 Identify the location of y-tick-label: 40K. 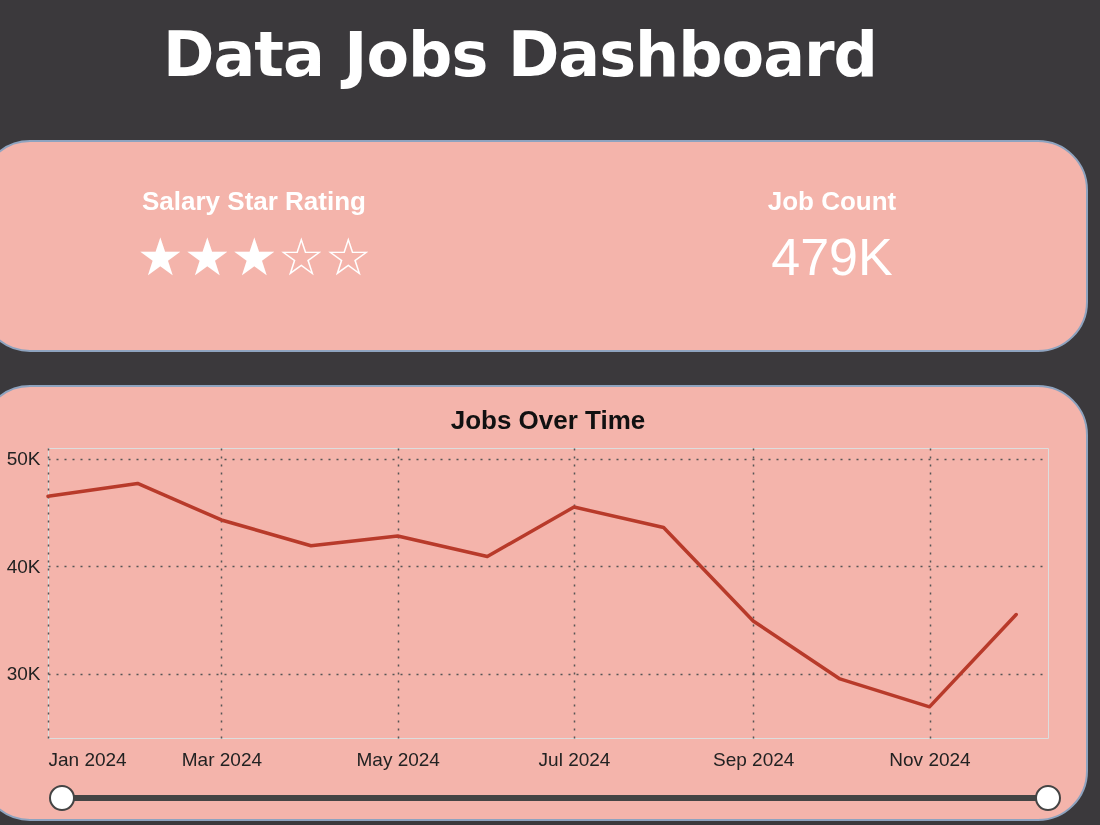
(23, 566).